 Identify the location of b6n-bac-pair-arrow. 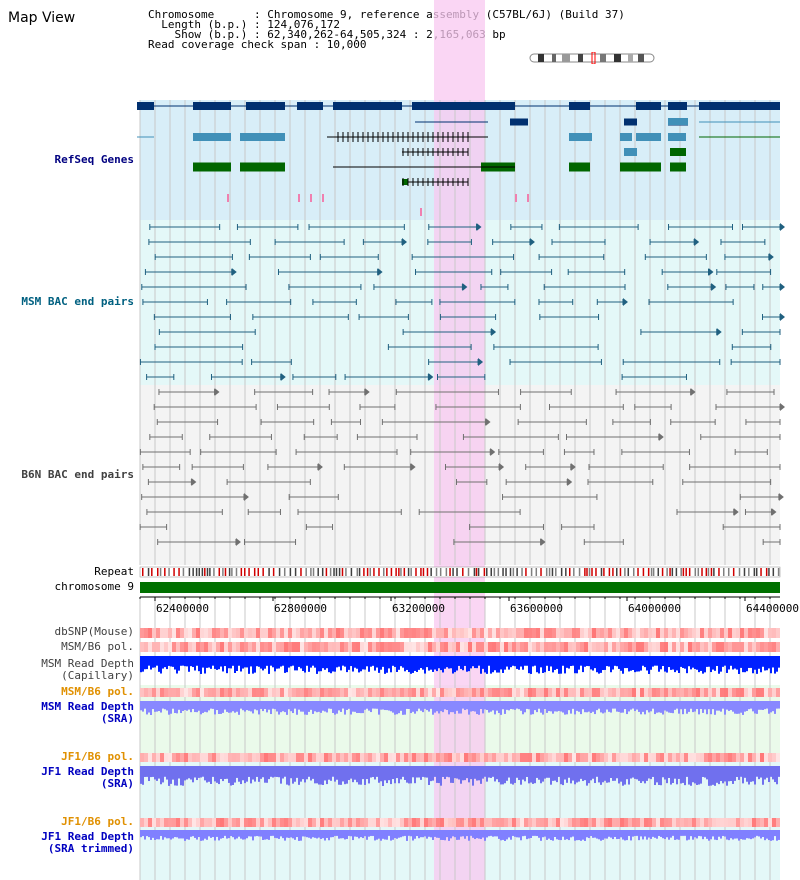
(238, 542).